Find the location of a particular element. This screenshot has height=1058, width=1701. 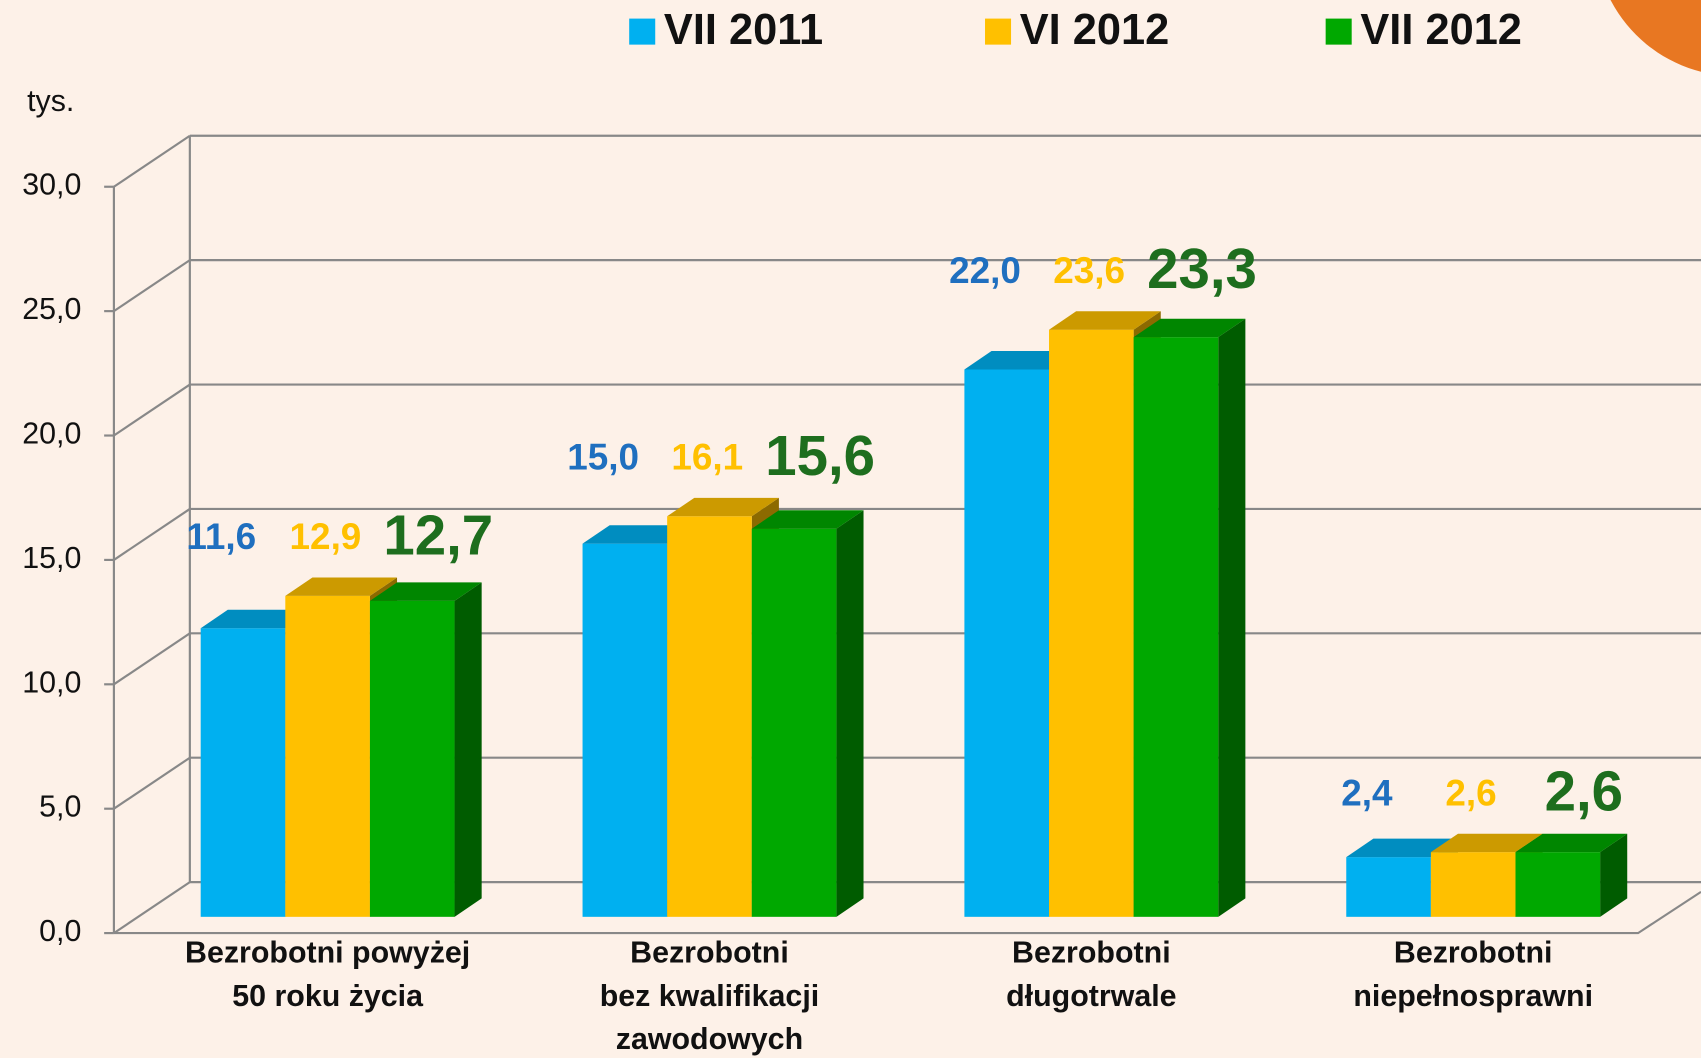

x-label-box: Bezrobotni powyżej 50 roku życia is located at coordinates (328, 974).